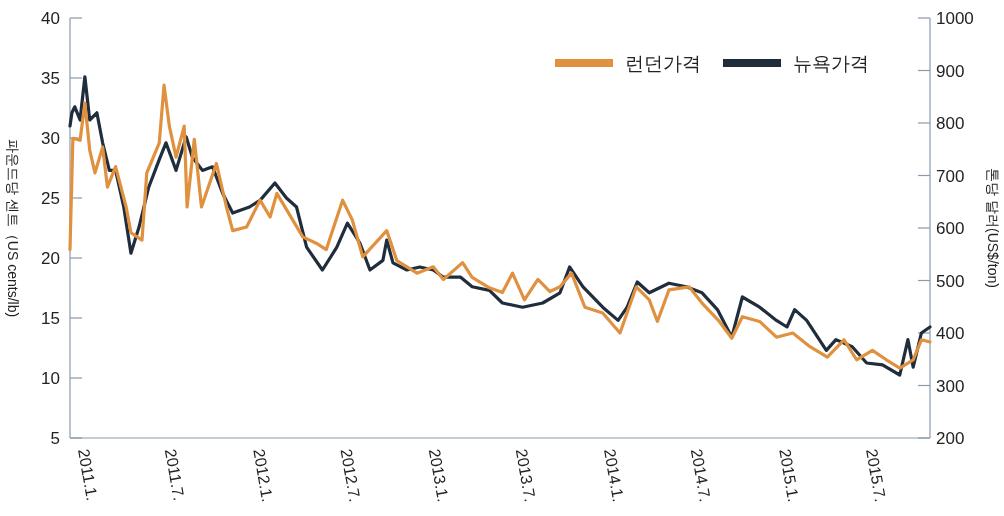 The width and height of the screenshot is (1004, 516). Describe the element at coordinates (350, 475) in the screenshot. I see `x-tick-label: 2012.7.` at that location.